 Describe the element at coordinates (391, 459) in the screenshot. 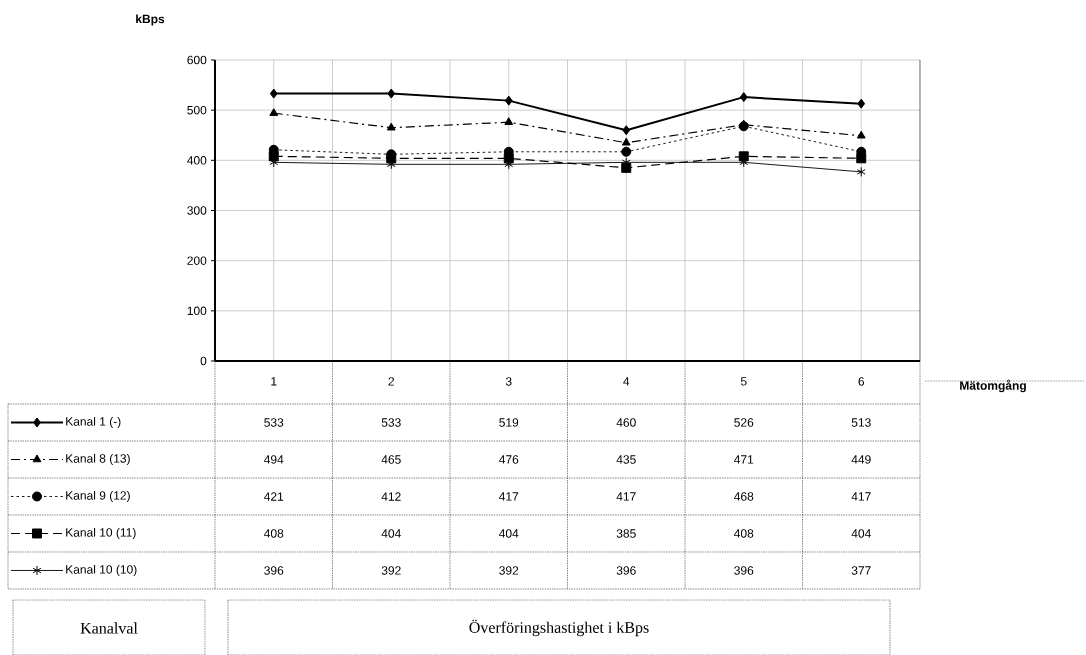

I see `data-label: 465` at that location.